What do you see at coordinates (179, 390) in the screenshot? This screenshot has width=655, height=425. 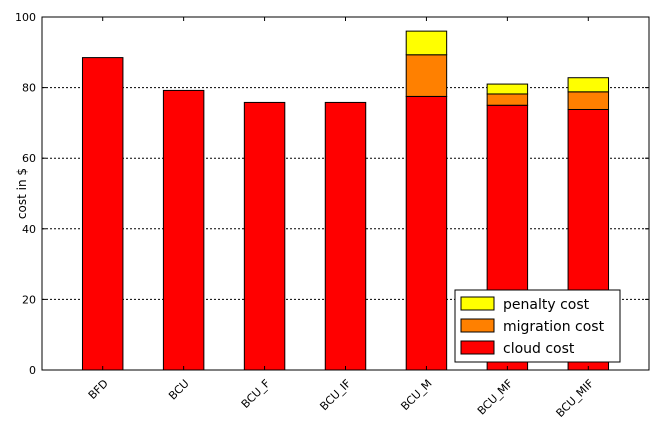 I see `x-tick-label: BCU` at bounding box center [179, 390].